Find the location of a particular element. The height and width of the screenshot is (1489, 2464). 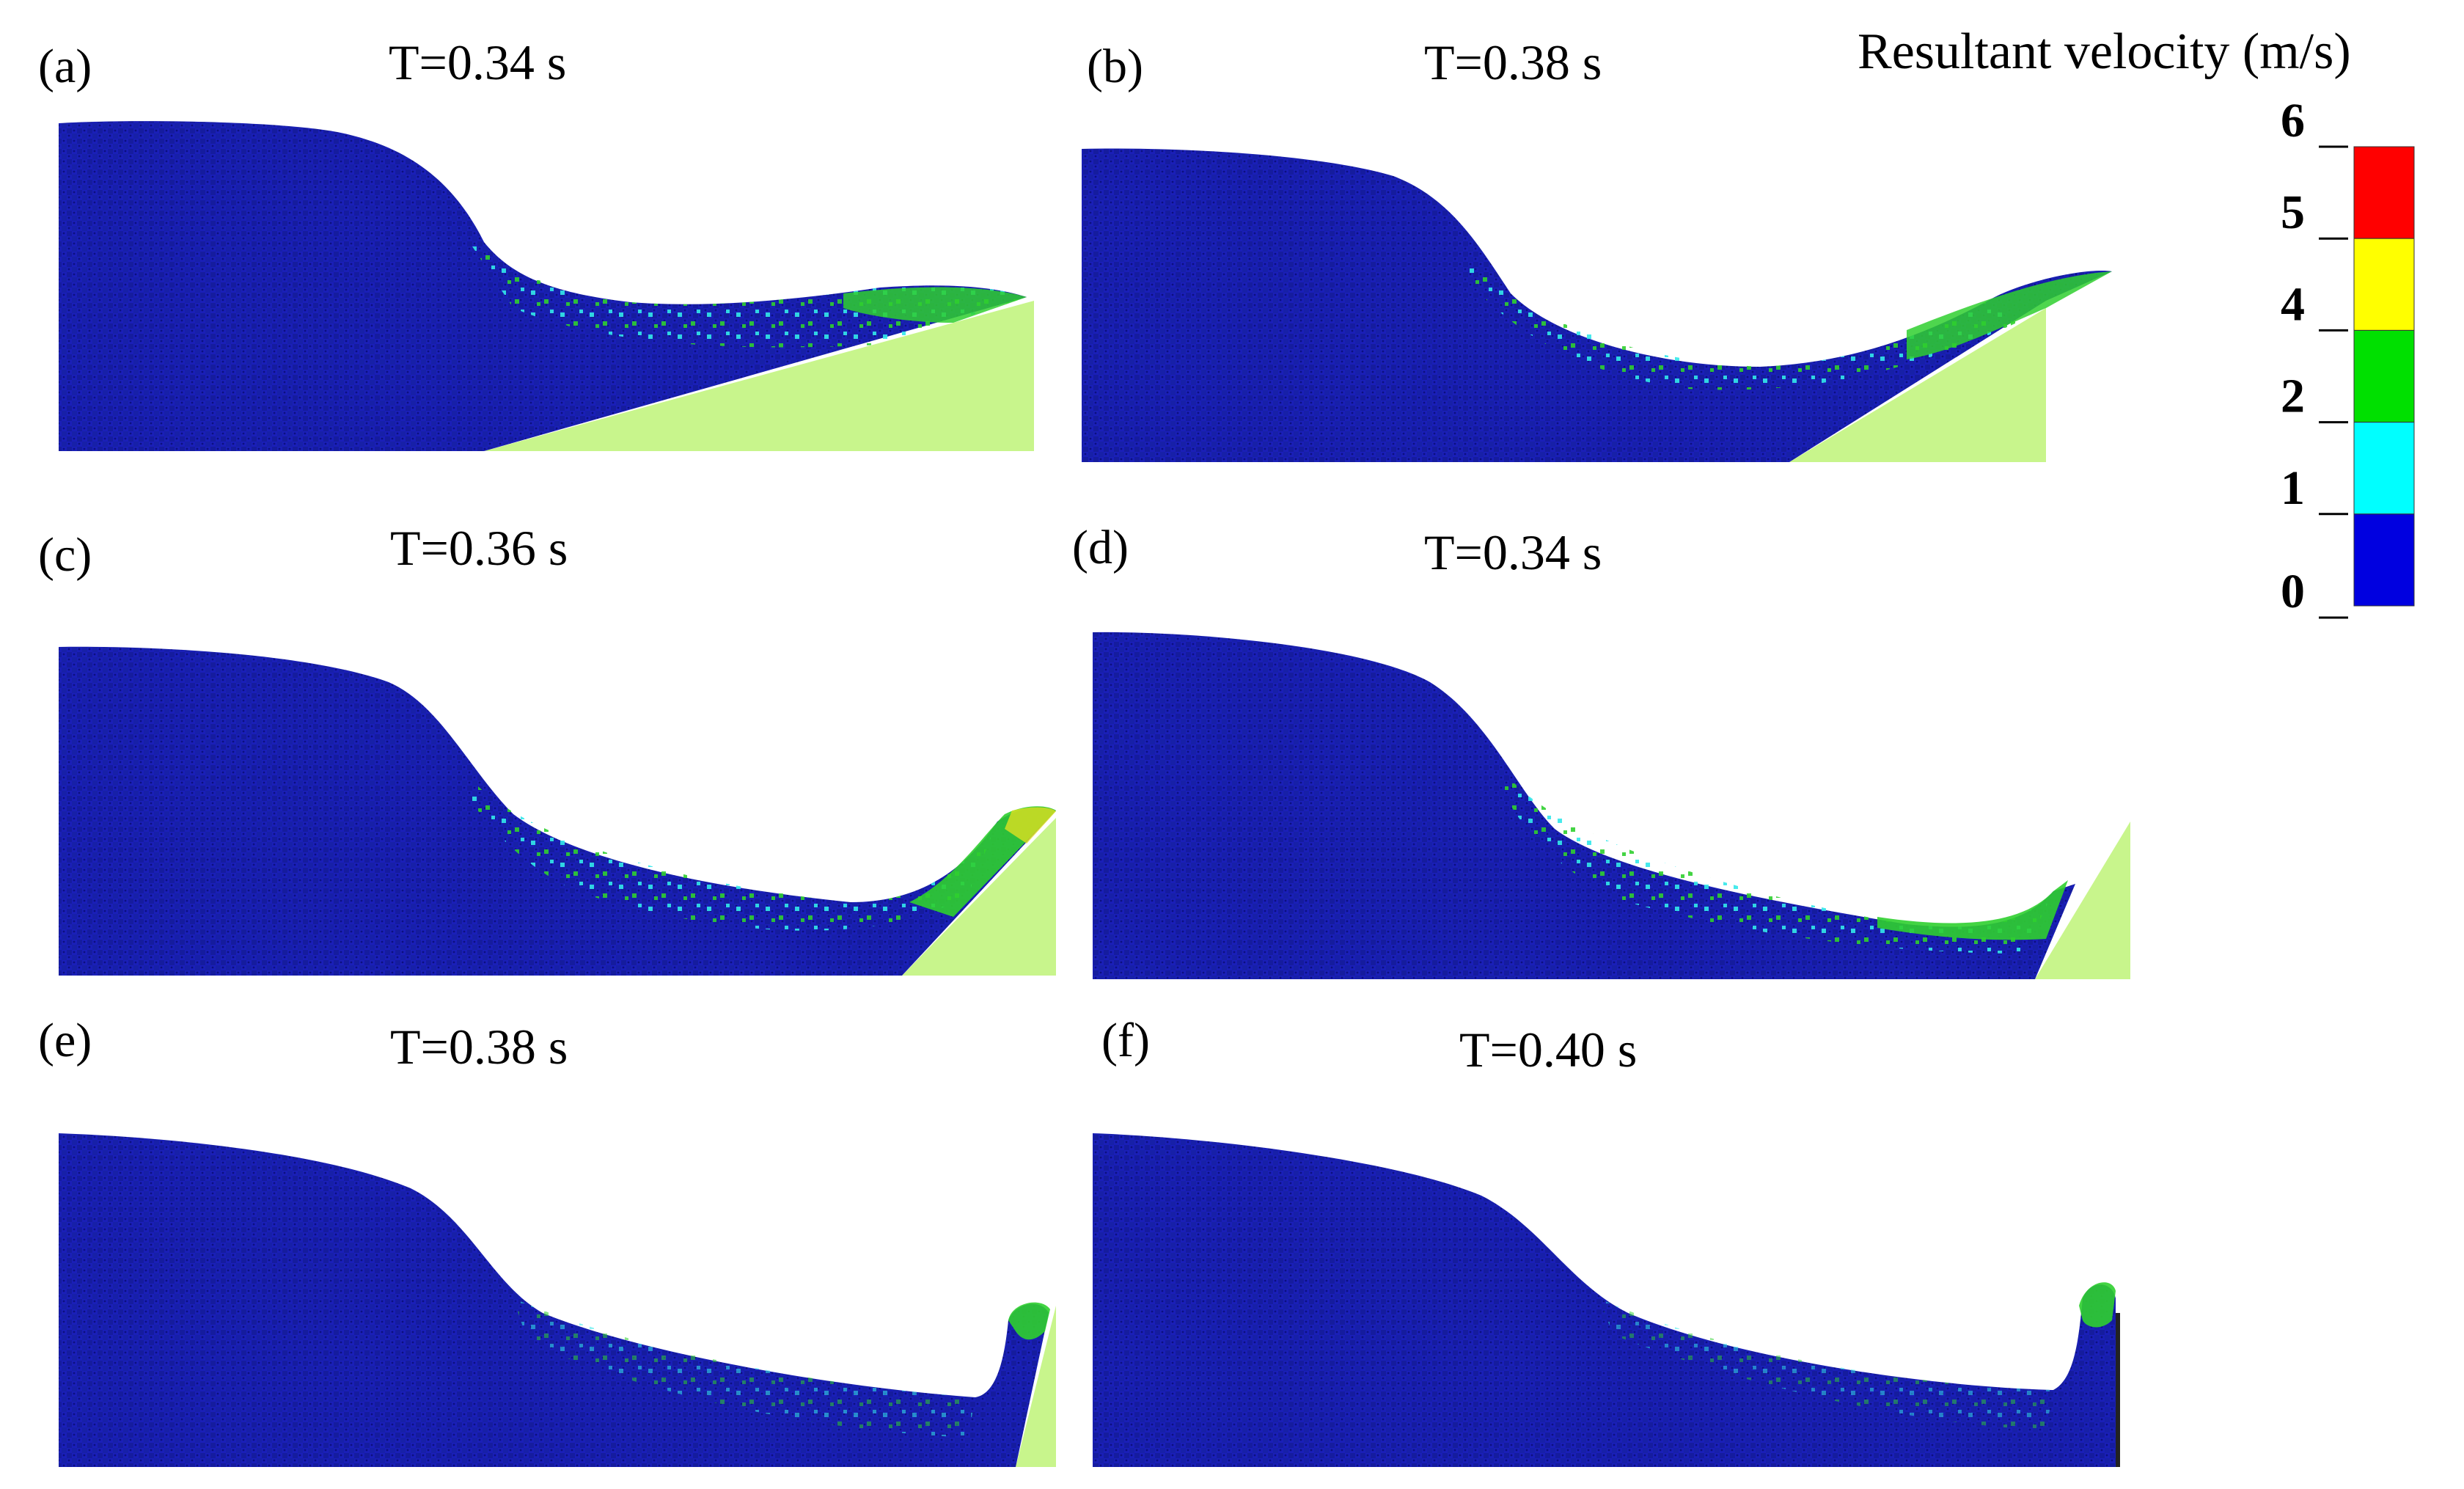

panel-f: (f) T=0.40 s is located at coordinates (1606, 1240).